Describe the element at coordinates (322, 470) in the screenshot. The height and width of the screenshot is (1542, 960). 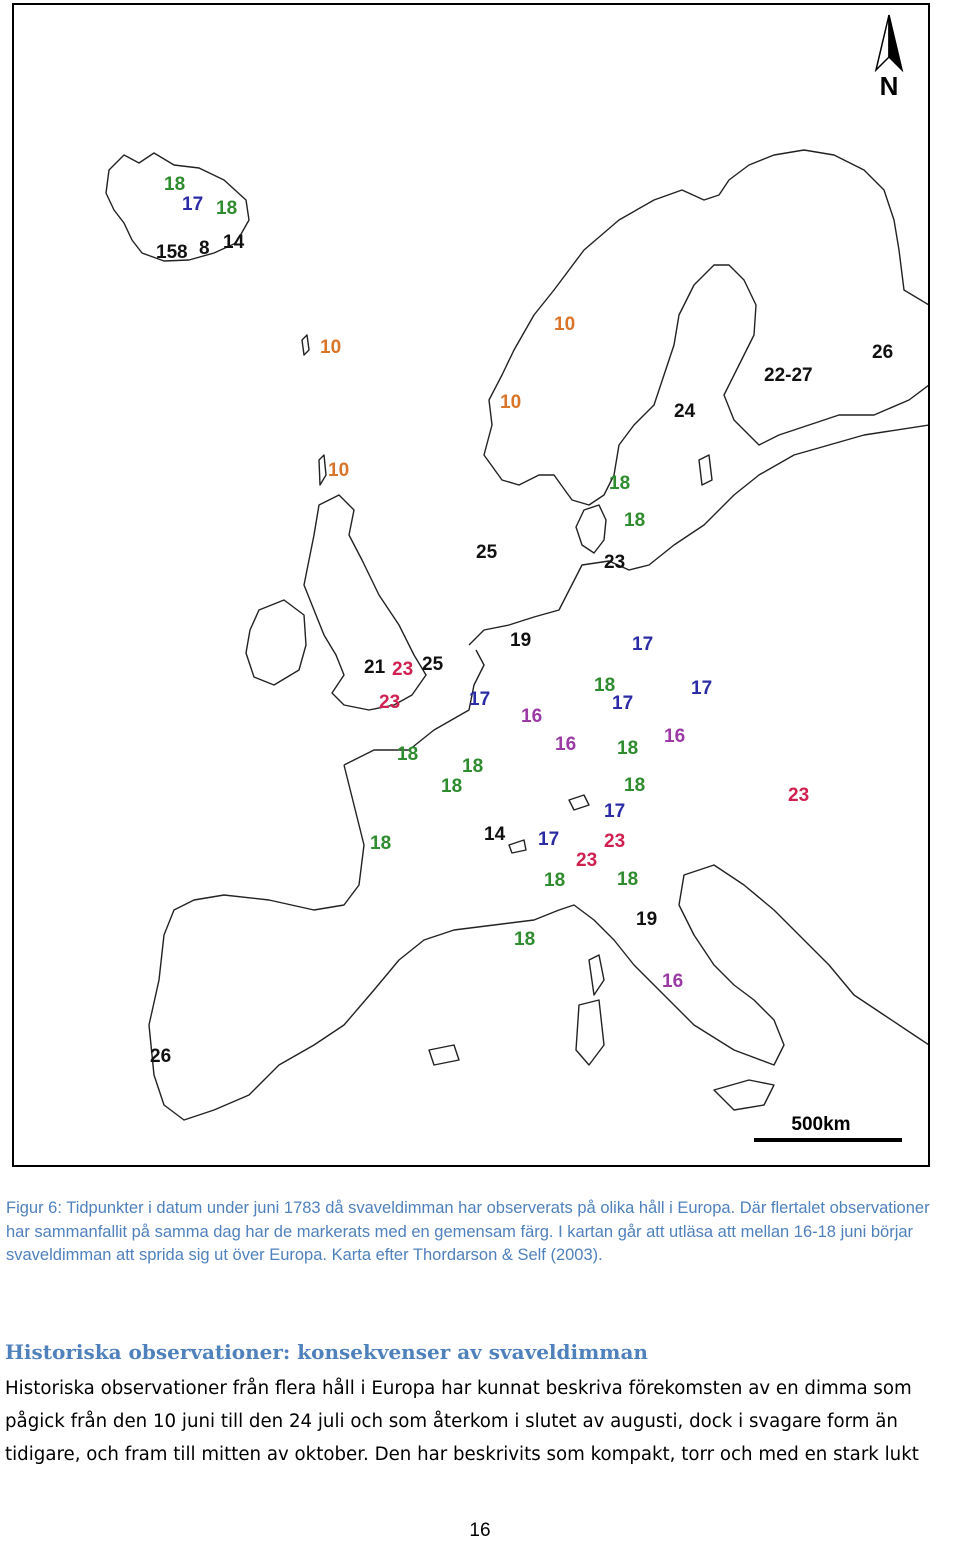
I see `shetland-islands` at that location.